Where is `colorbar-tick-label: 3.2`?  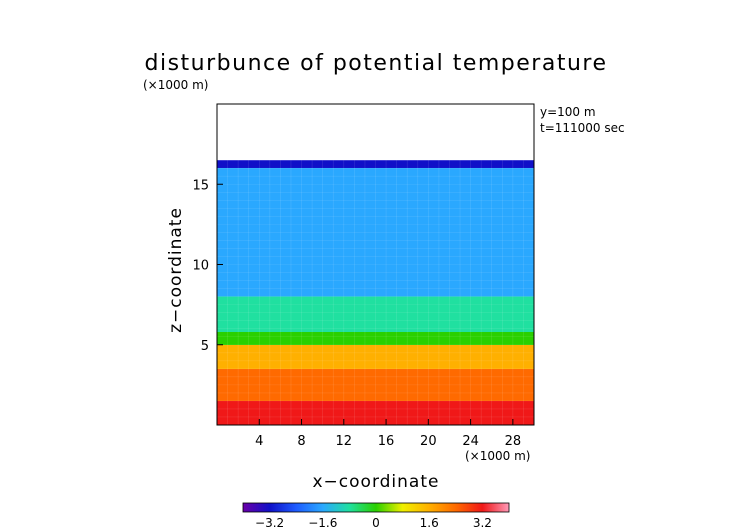
colorbar-tick-label: 3.2 is located at coordinates (482, 523).